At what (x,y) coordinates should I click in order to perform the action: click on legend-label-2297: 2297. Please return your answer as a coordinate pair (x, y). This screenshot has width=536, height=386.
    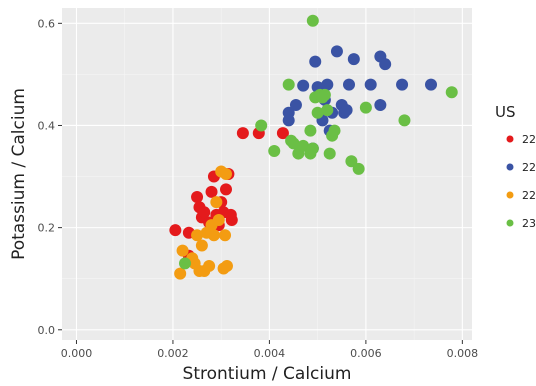
    Looking at the image, I should click on (529, 195).